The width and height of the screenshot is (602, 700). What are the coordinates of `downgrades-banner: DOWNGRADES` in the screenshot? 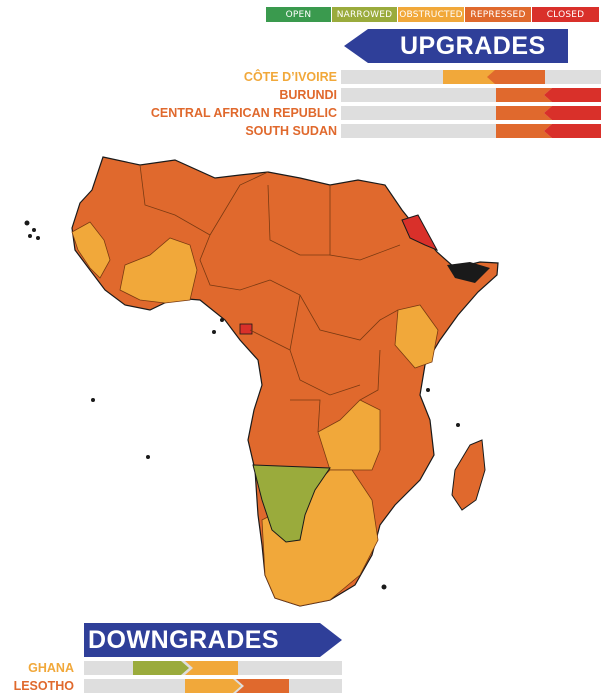 It's located at (213, 640).